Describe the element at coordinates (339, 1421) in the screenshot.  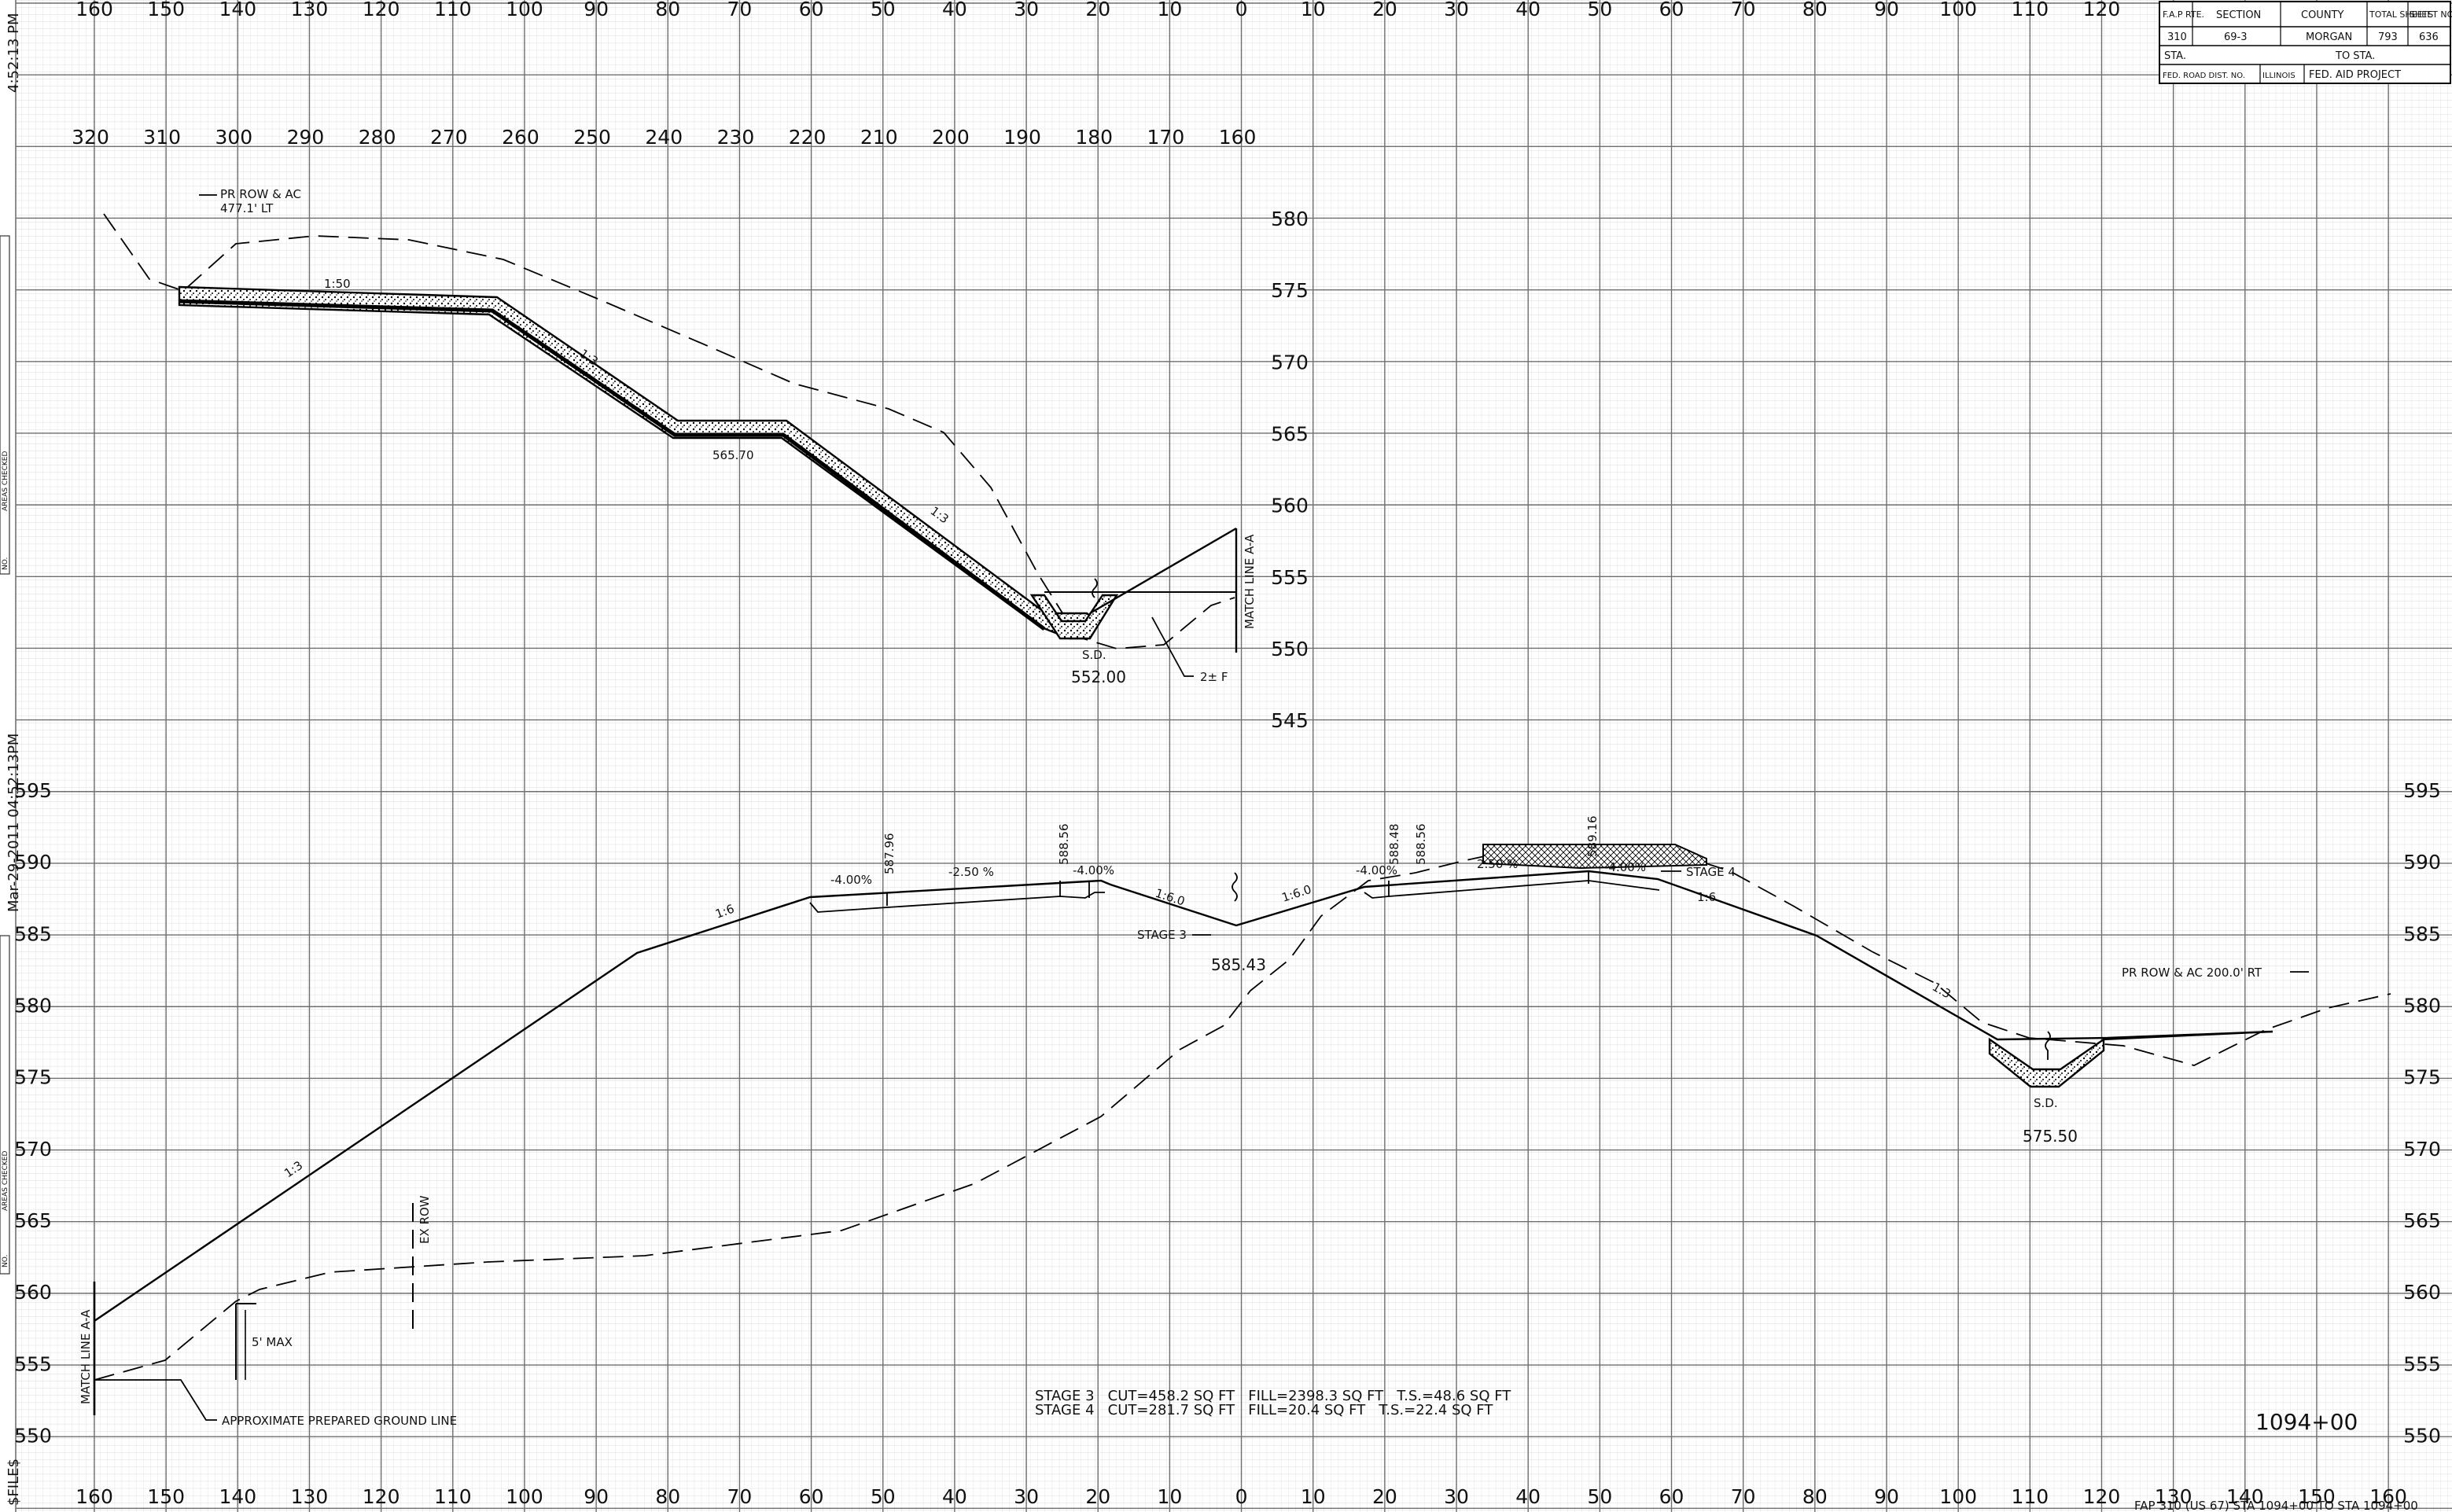
I see `lower-ground-note: APPROXIMATE PREPARED GROUND LINE` at that location.